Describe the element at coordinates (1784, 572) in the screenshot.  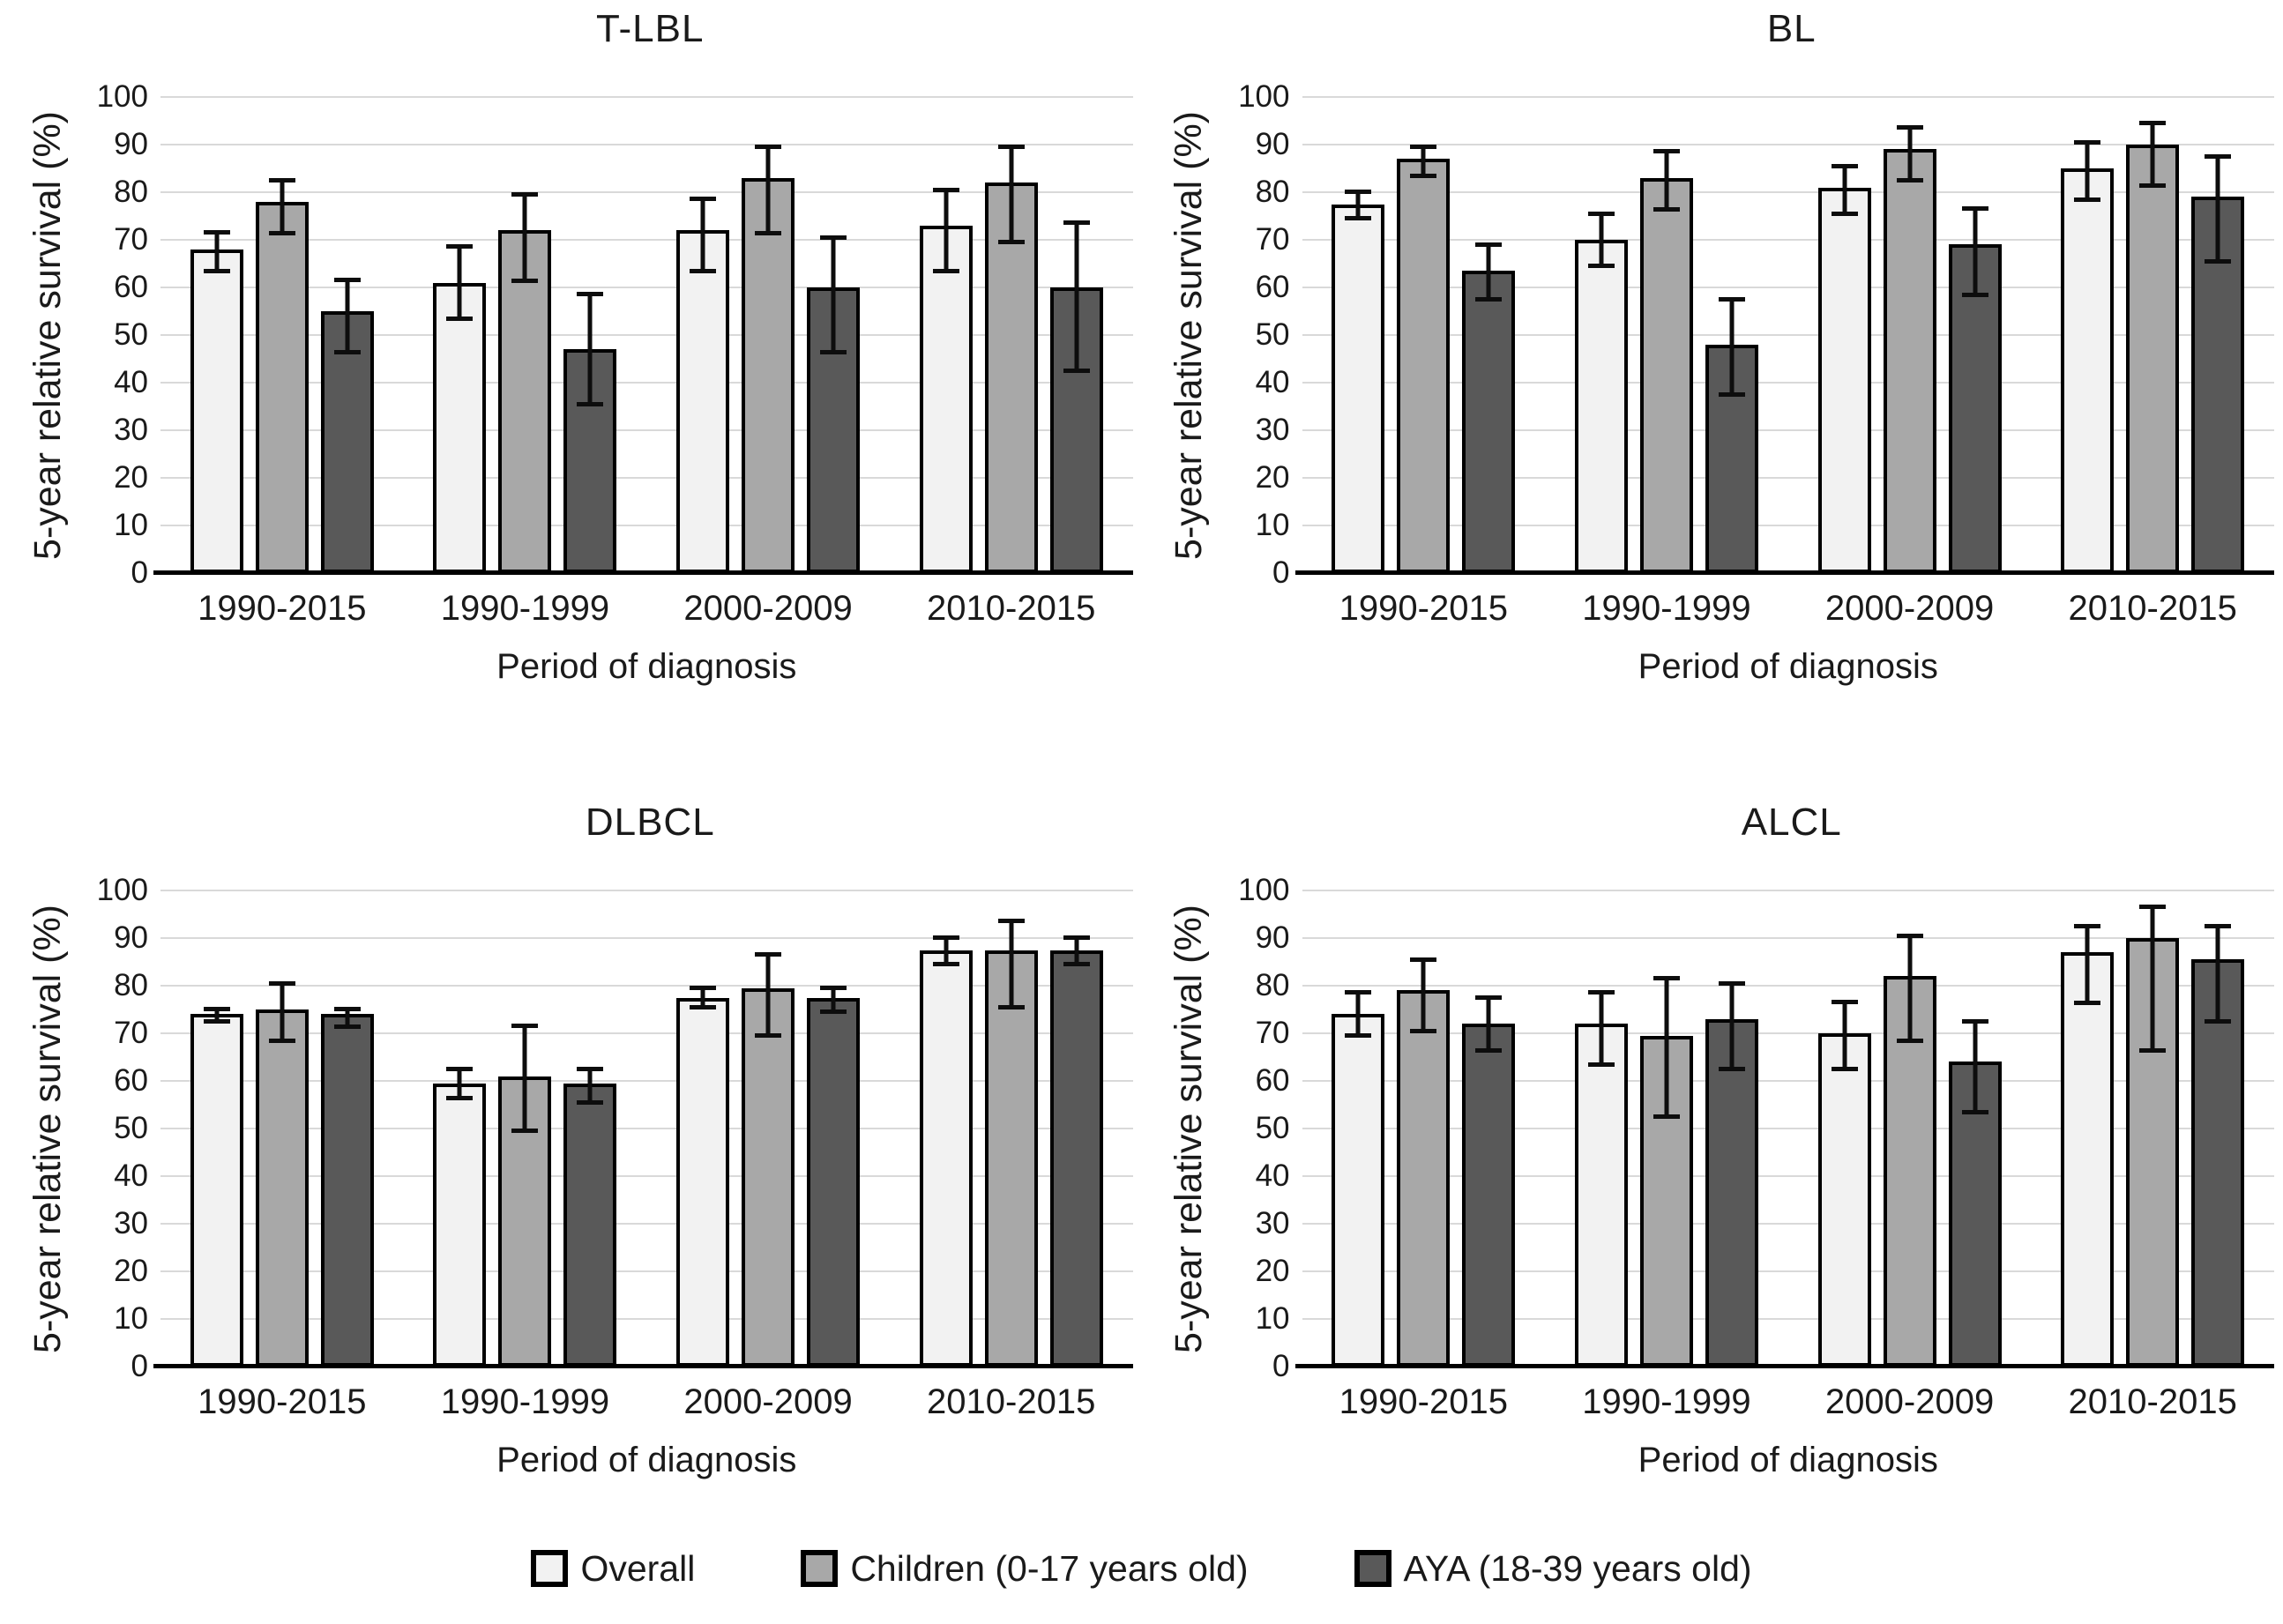
I see `x-axis-baseline` at that location.